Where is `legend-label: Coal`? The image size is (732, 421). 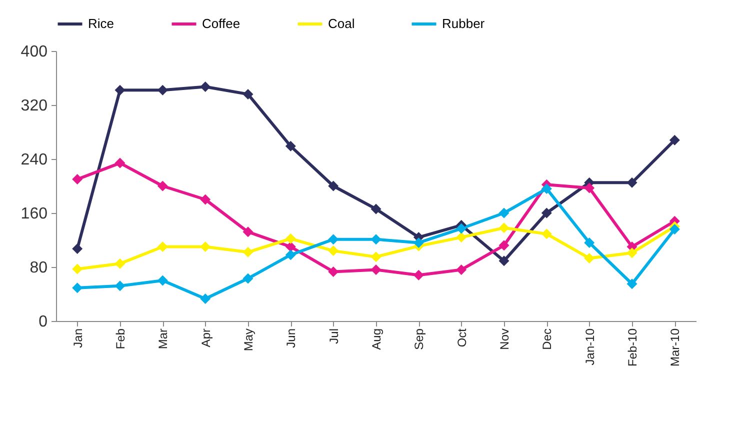
legend-label: Coal is located at coordinates (341, 23).